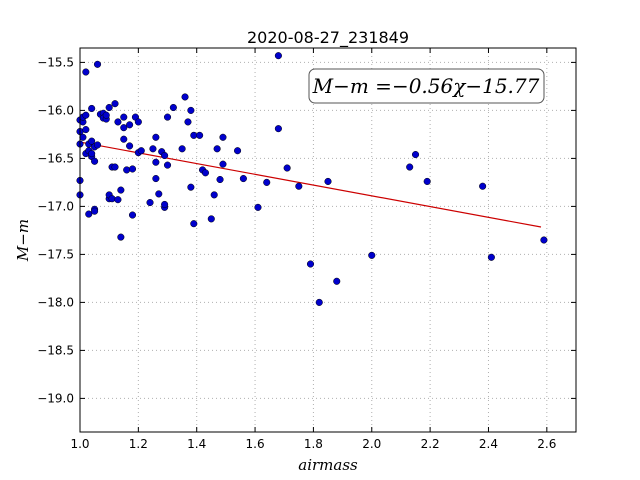 The width and height of the screenshot is (640, 480). I want to click on x-tick-label: 2.6, so click(546, 444).